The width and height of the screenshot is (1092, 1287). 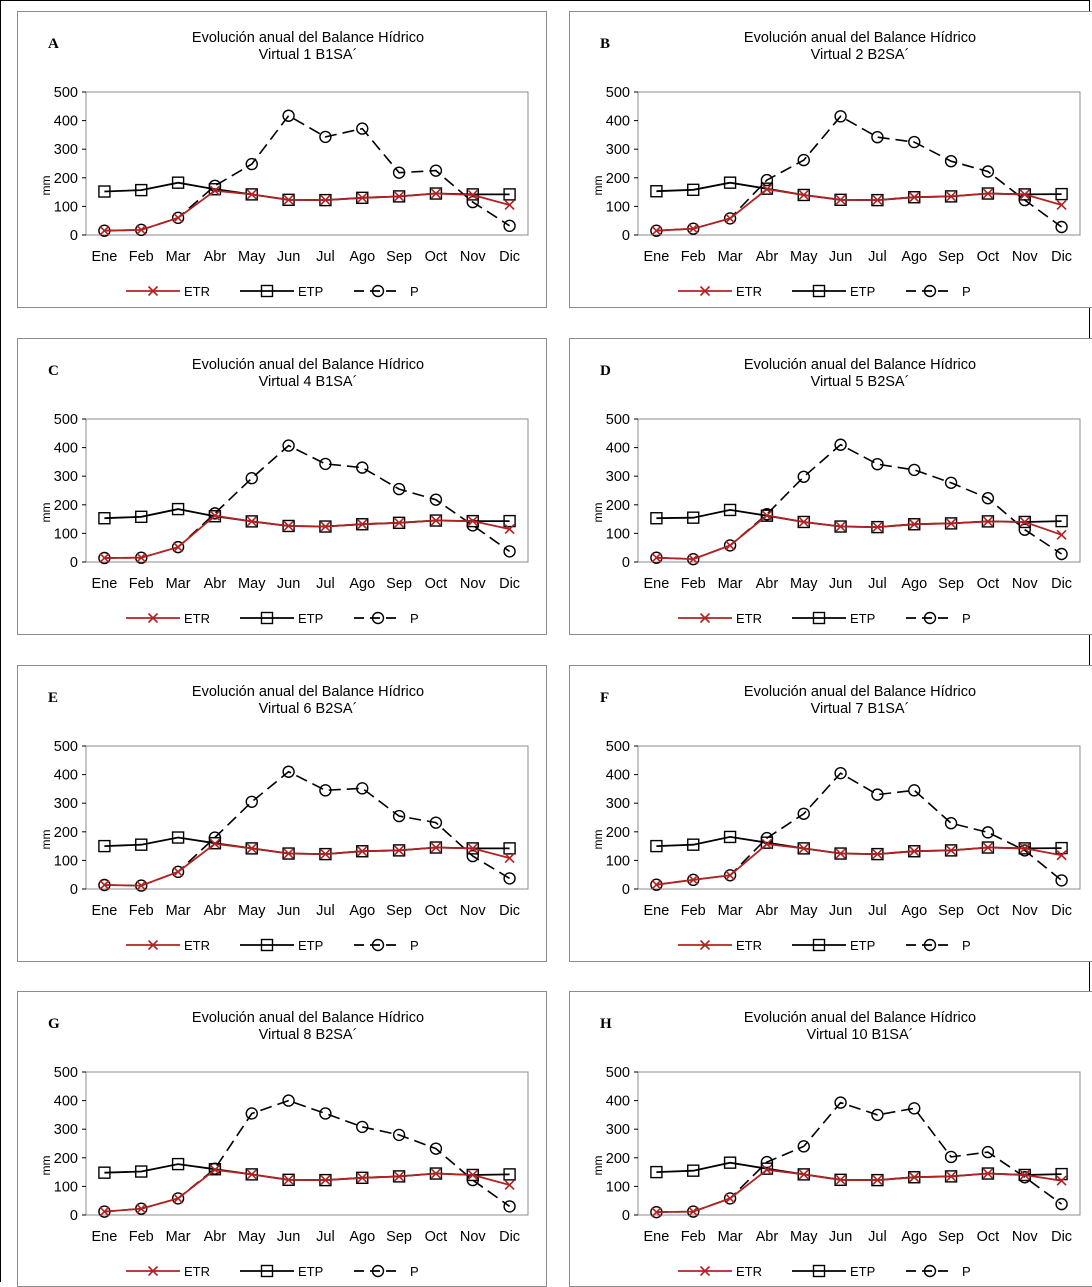 What do you see at coordinates (473, 584) in the screenshot?
I see `x-tick-label: Nov` at bounding box center [473, 584].